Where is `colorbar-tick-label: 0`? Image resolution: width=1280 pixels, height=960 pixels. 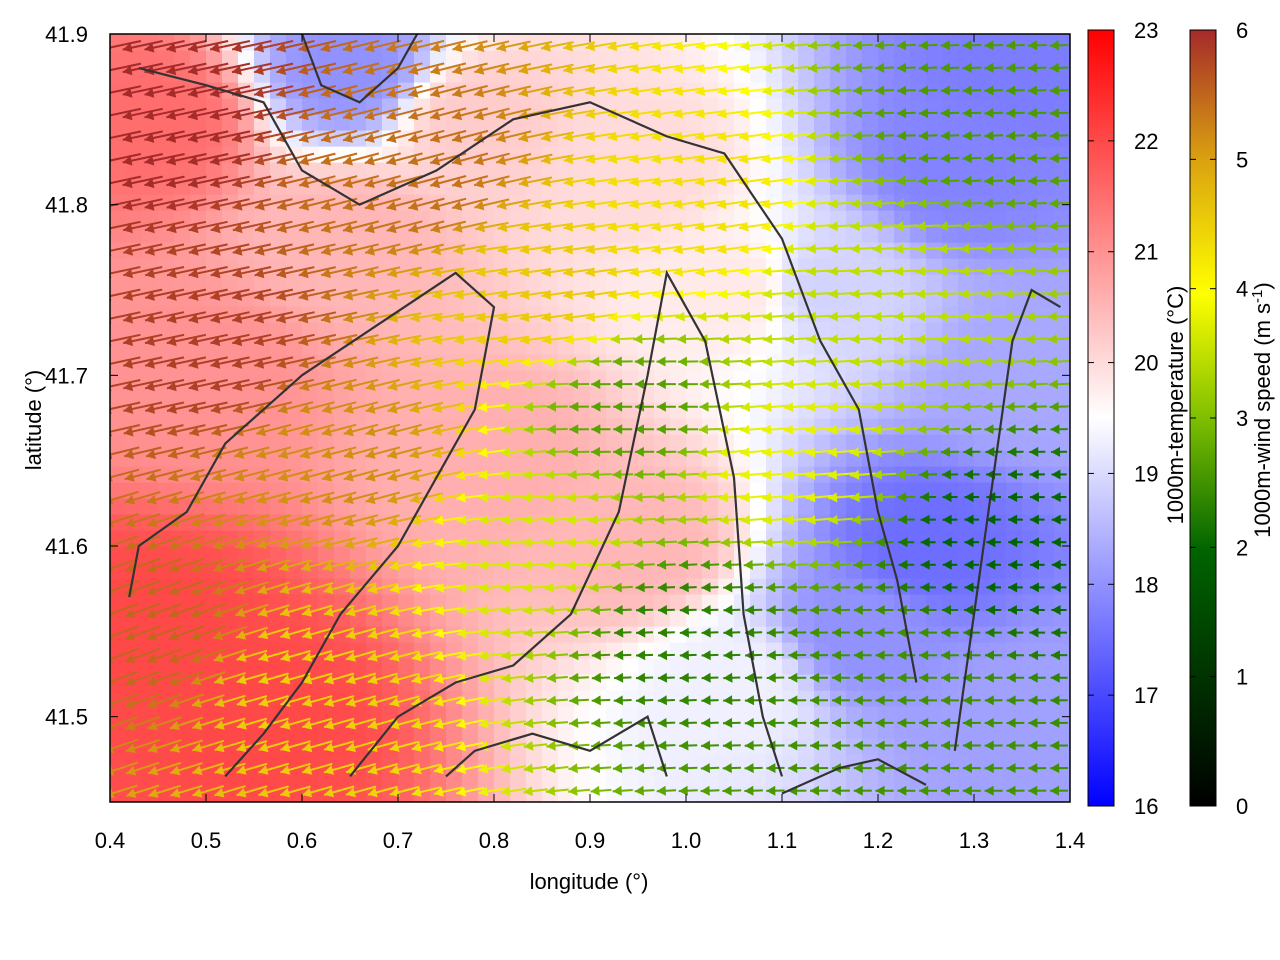
colorbar-tick-label: 0 is located at coordinates (1242, 806).